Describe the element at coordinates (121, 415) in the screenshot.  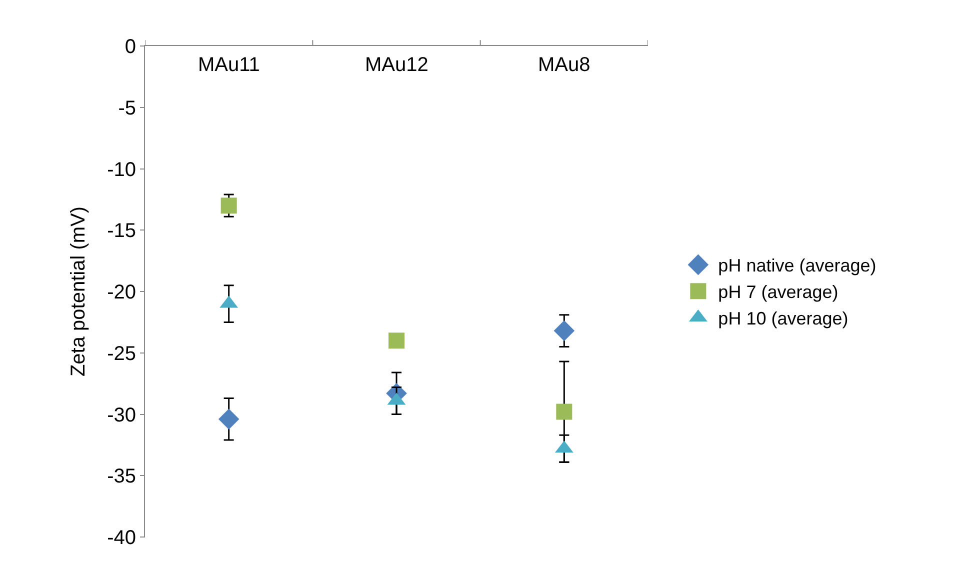
I see `y-tick-label: -30` at that location.